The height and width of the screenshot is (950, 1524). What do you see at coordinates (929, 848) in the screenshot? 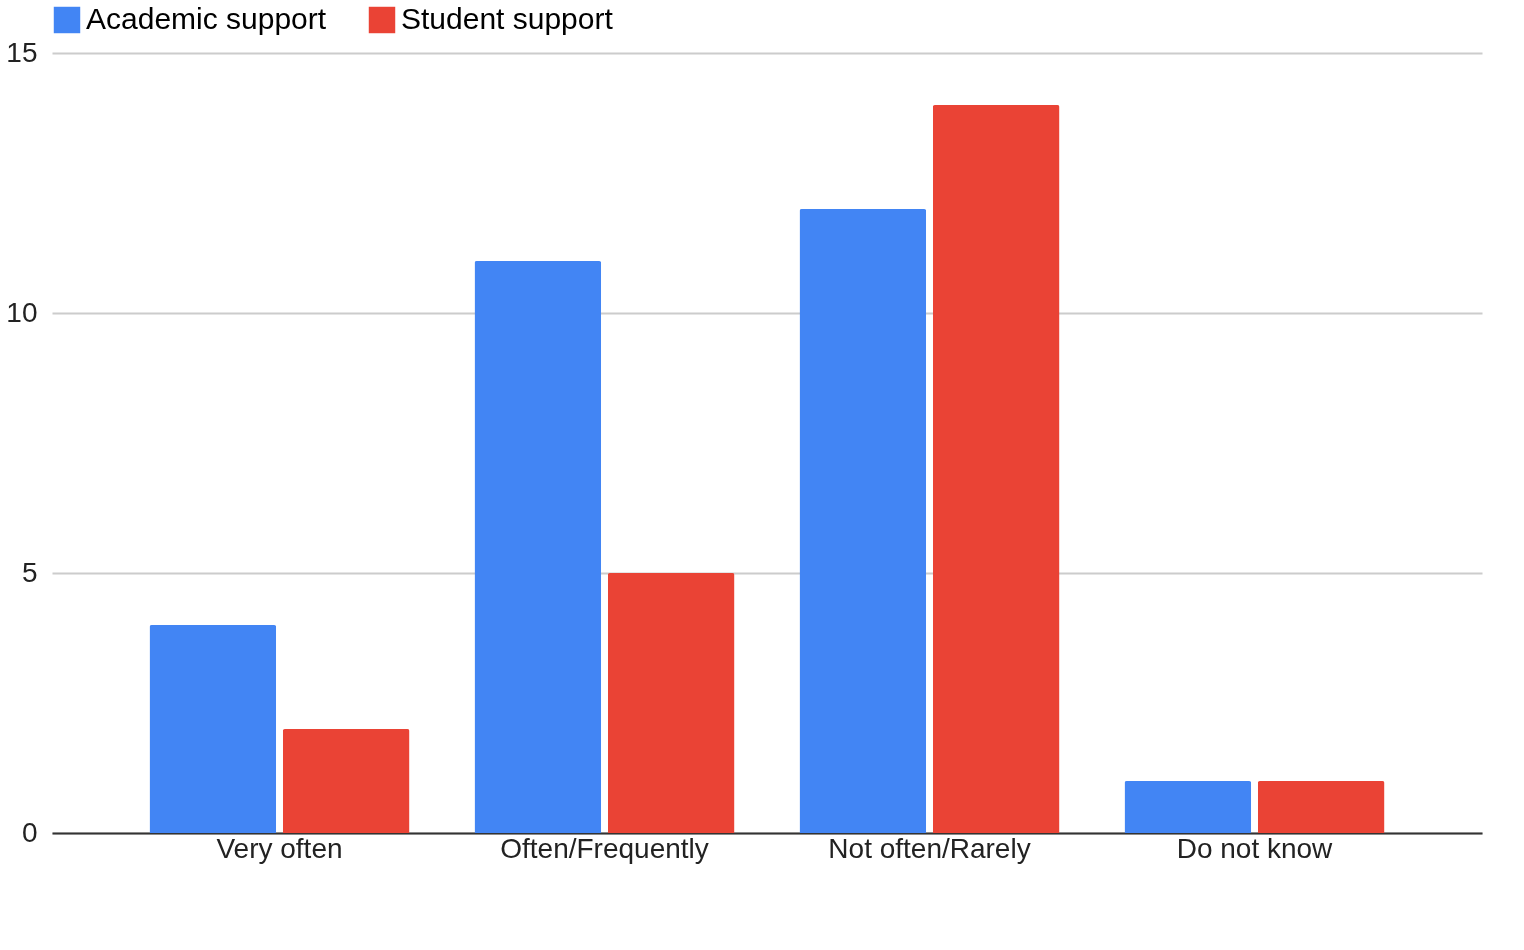
I see `x-tick-label: Not often/Rarely` at bounding box center [929, 848].